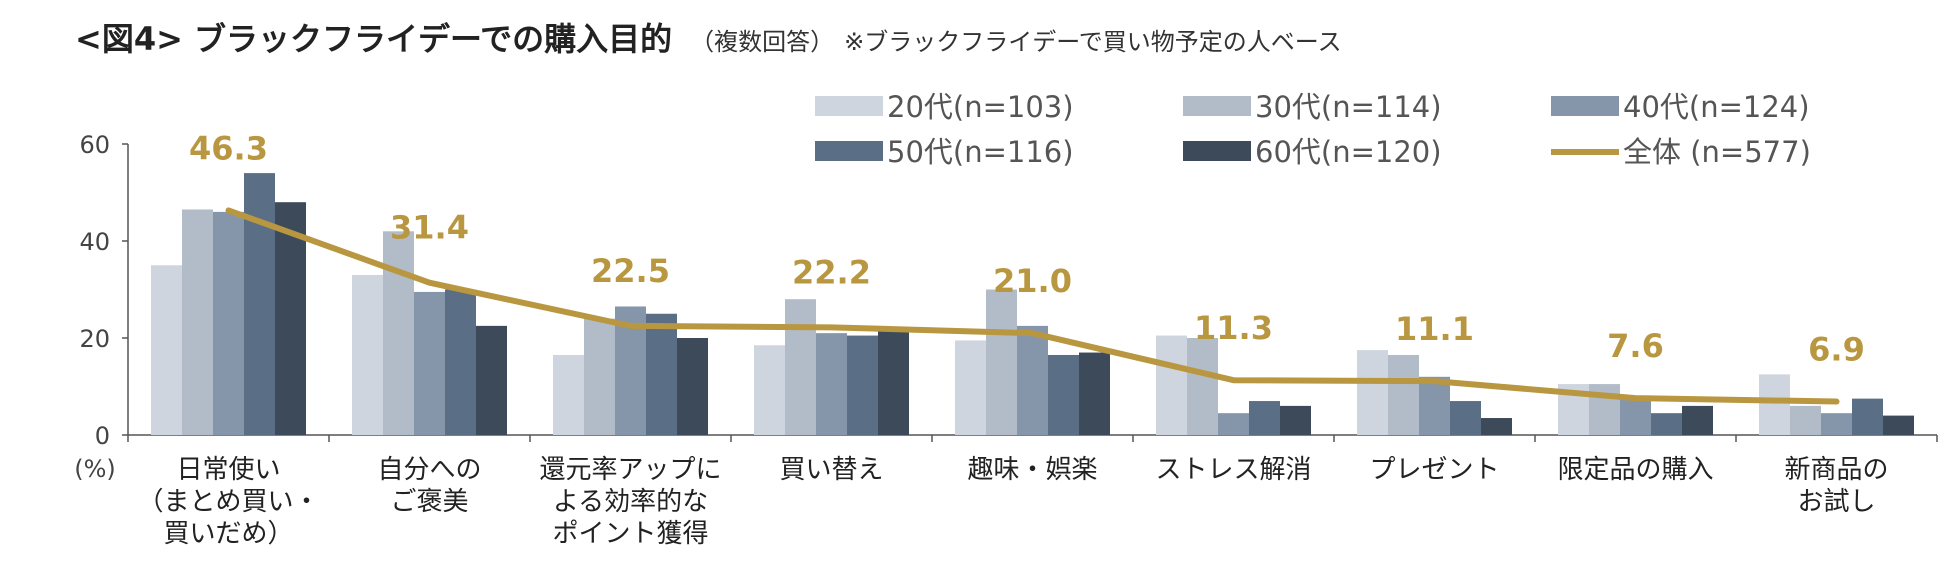 The image size is (1950, 576). What do you see at coordinates (1717, 152) in the screenshot?
I see `legend-label: 全体 (n=577)` at bounding box center [1717, 152].